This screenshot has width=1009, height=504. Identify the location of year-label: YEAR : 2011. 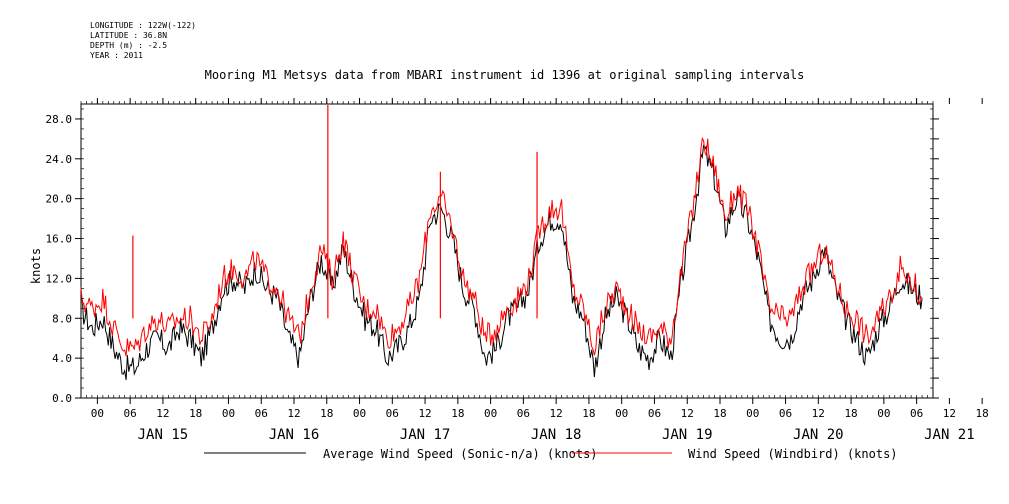
(116, 55).